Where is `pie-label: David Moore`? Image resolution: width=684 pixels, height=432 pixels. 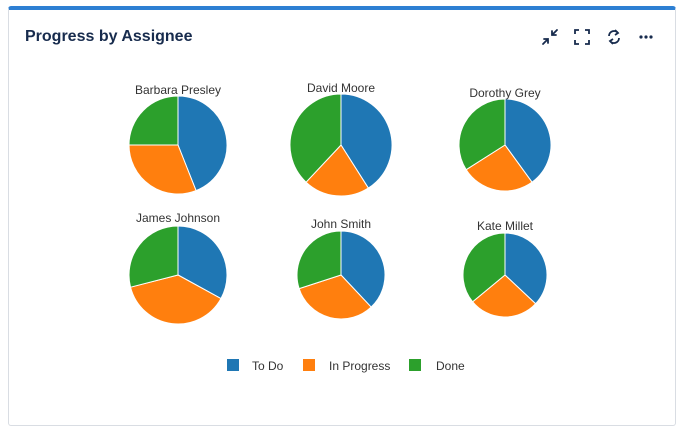
pie-label: David Moore is located at coordinates (341, 88).